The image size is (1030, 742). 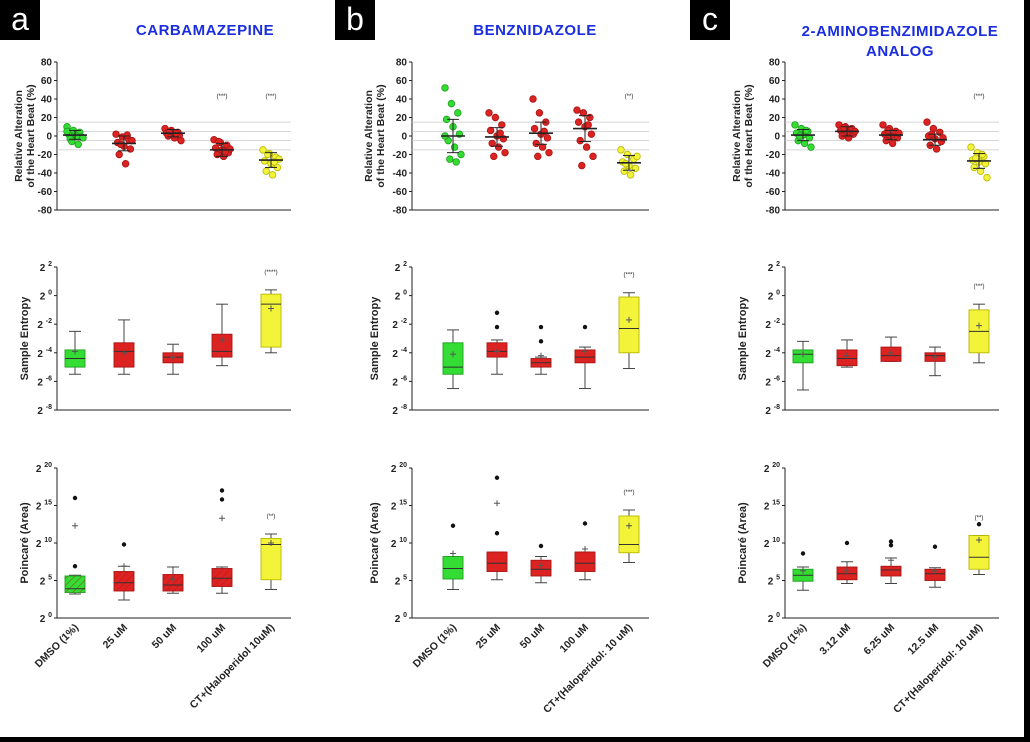 What do you see at coordinates (401, 267) in the screenshot?
I see `y-tick-label: 2 2` at bounding box center [401, 267].